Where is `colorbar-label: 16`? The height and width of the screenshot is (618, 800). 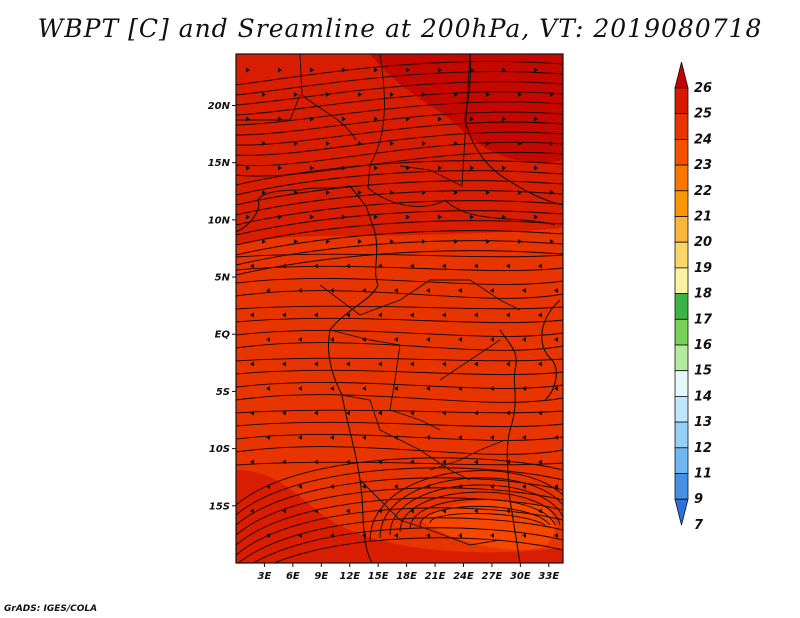 colorbar-label: 16 is located at coordinates (703, 345).